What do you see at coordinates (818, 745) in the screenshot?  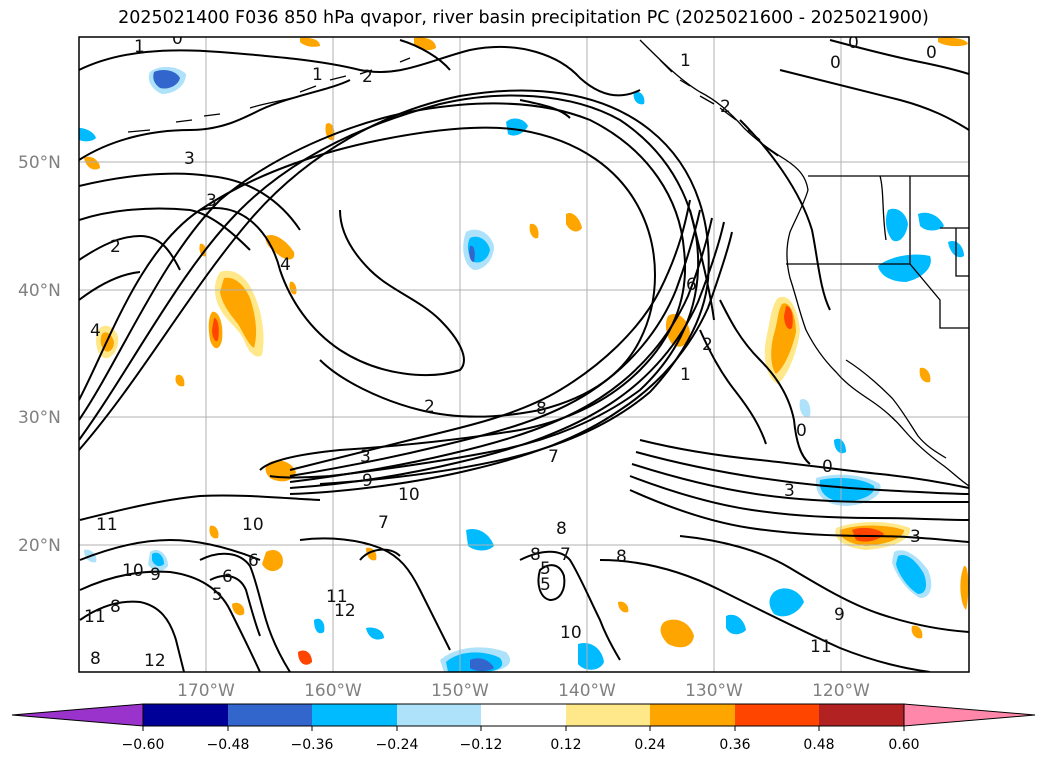 I see `colorbar-tick-label: 0.48` at bounding box center [818, 745].